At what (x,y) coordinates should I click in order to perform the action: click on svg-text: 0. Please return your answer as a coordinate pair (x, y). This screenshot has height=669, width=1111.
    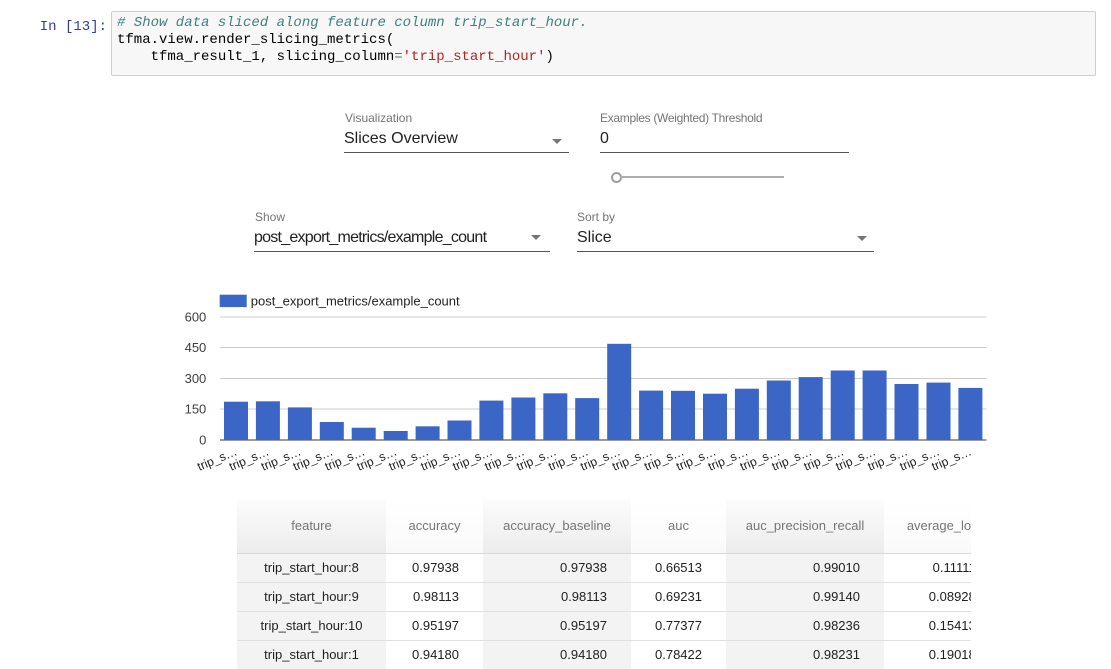
    Looking at the image, I should click on (202, 440).